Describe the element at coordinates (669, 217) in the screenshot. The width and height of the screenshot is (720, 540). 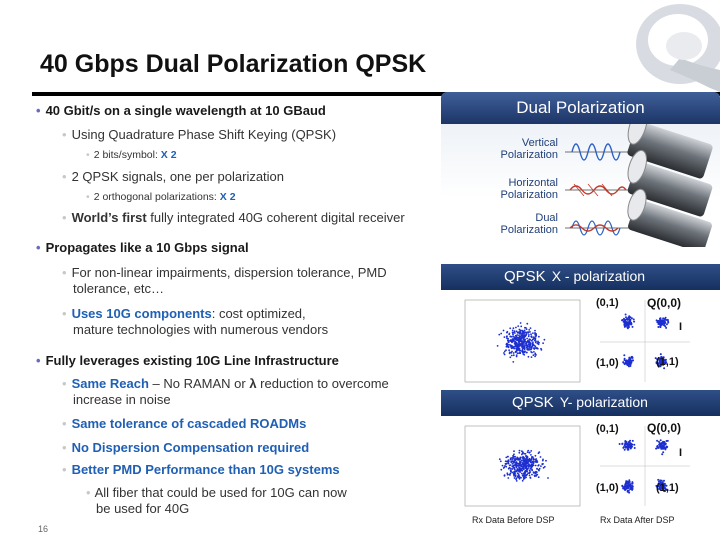
I see `fiber-cylinder-icon` at that location.